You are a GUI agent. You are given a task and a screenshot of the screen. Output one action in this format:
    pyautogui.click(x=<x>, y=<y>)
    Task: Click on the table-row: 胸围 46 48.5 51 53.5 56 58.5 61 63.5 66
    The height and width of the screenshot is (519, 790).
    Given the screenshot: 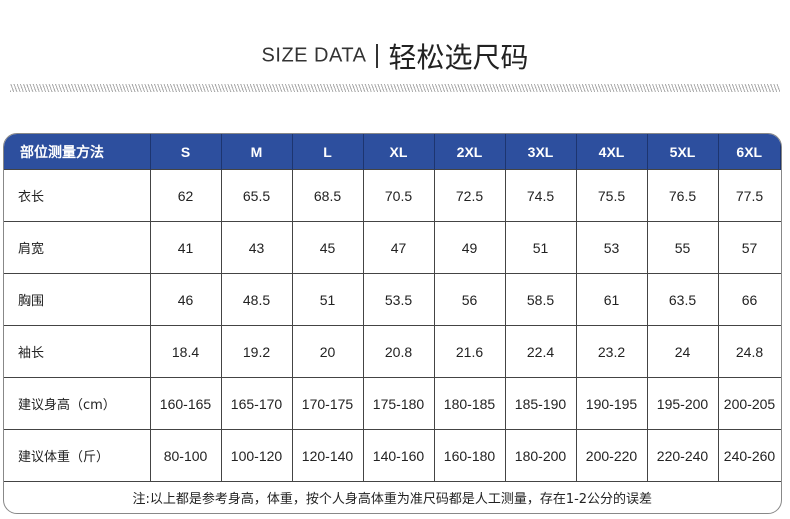 What is the action you would take?
    pyautogui.click(x=392, y=299)
    